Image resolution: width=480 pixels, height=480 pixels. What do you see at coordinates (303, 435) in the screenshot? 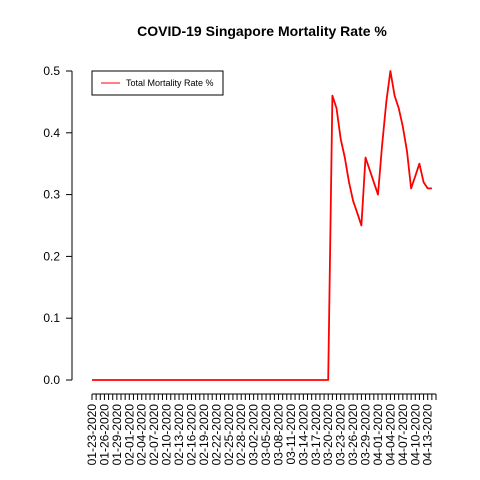
I see `x-tick-label: 03-14-2020` at bounding box center [303, 435].